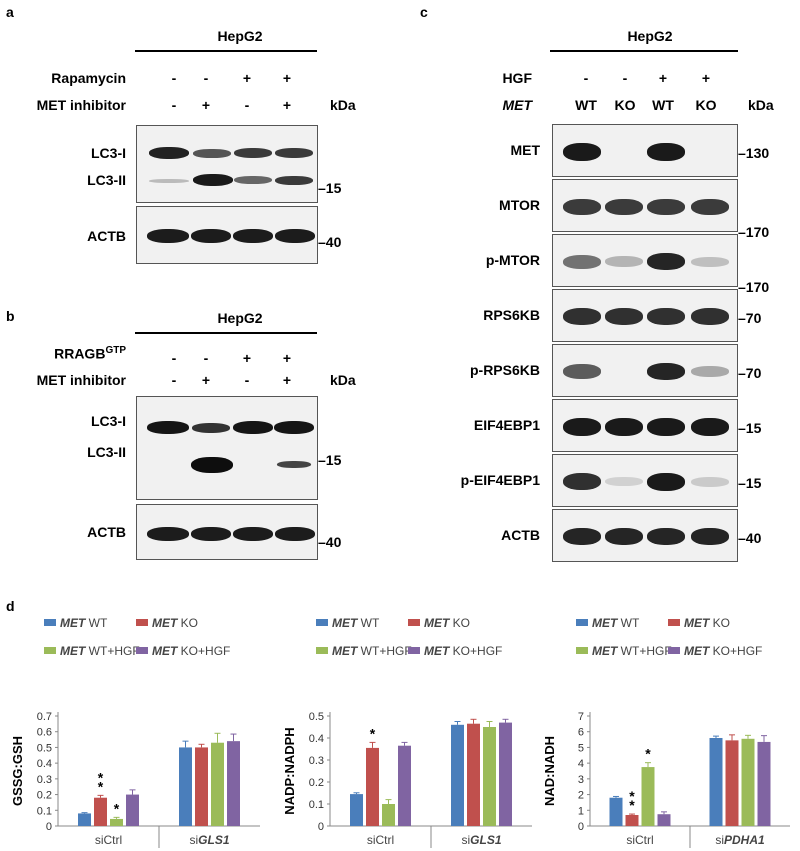 The height and width of the screenshot is (851, 800). What do you see at coordinates (289, 770) in the screenshot?
I see `y-axis-label: NADP:NADPH` at bounding box center [289, 770].